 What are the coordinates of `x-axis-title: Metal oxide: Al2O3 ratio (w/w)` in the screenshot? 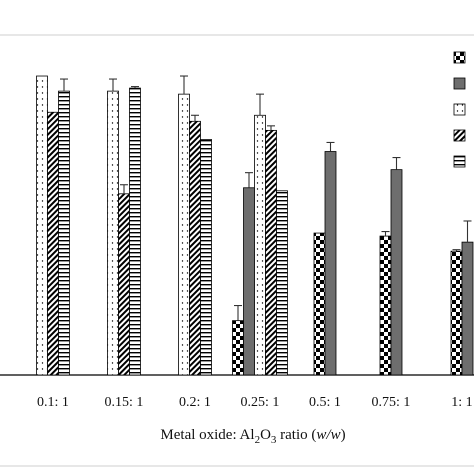 It's located at (252, 436).